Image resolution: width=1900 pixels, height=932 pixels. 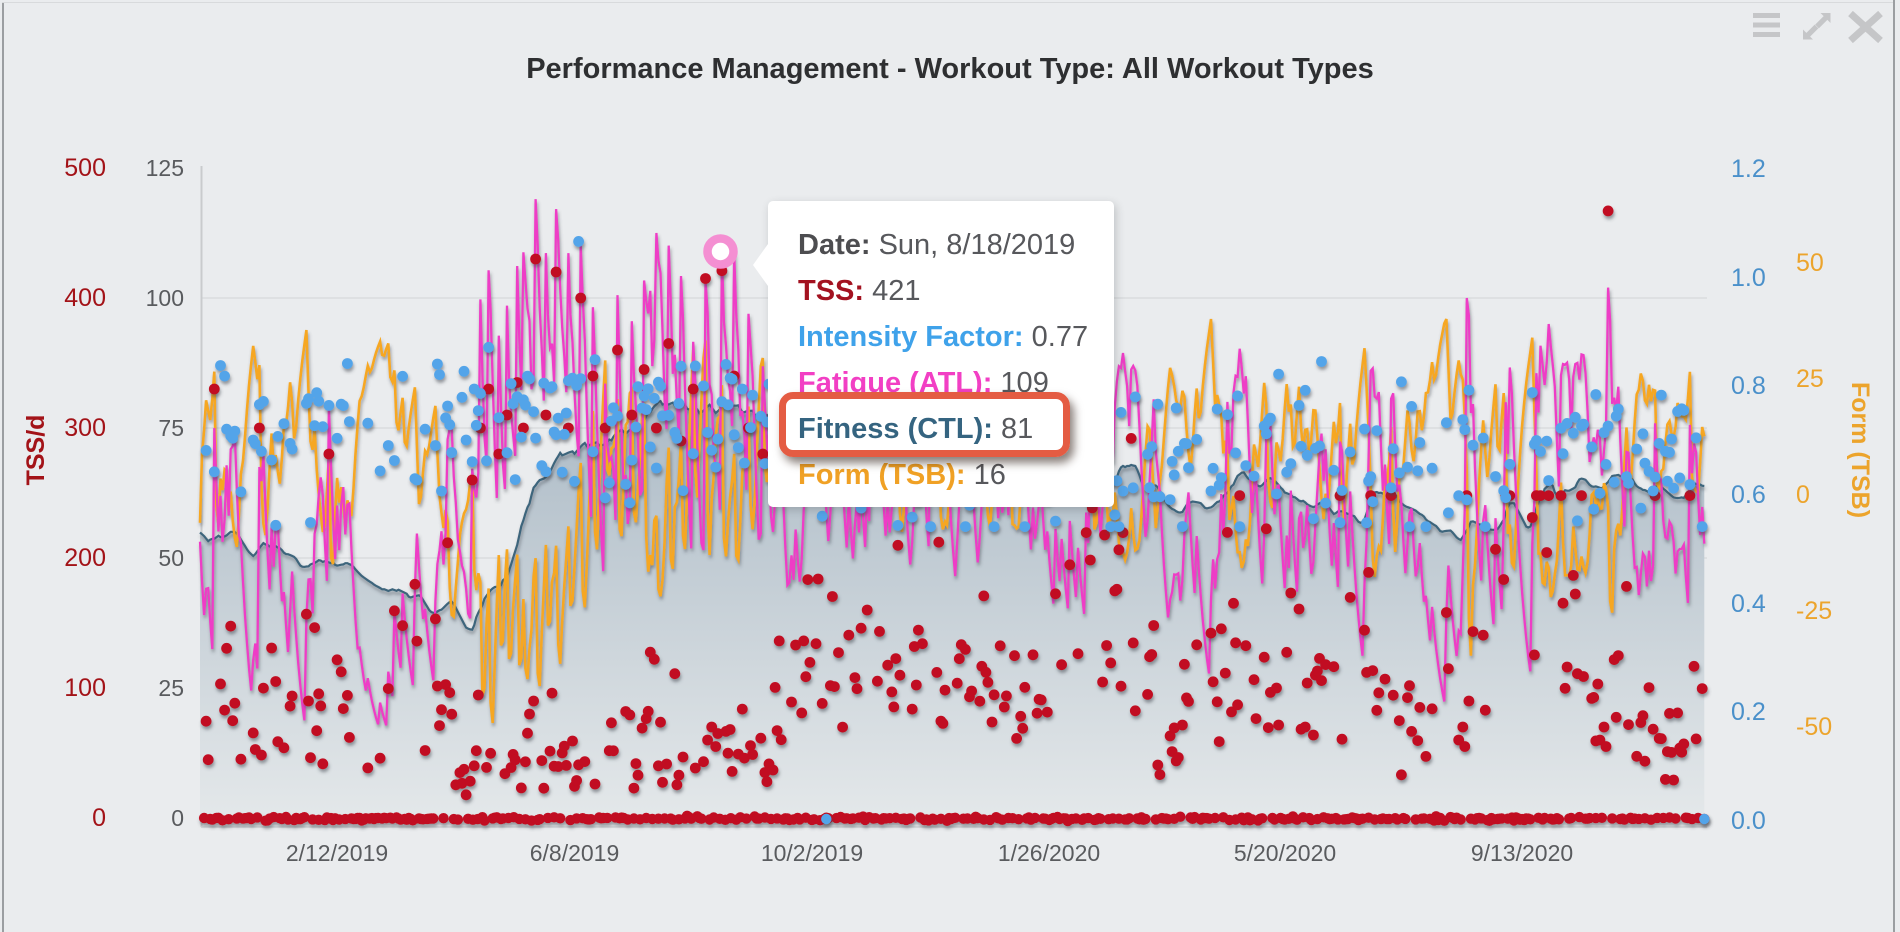 I want to click on svg-text: Form (TSB), so click(x=1860, y=450).